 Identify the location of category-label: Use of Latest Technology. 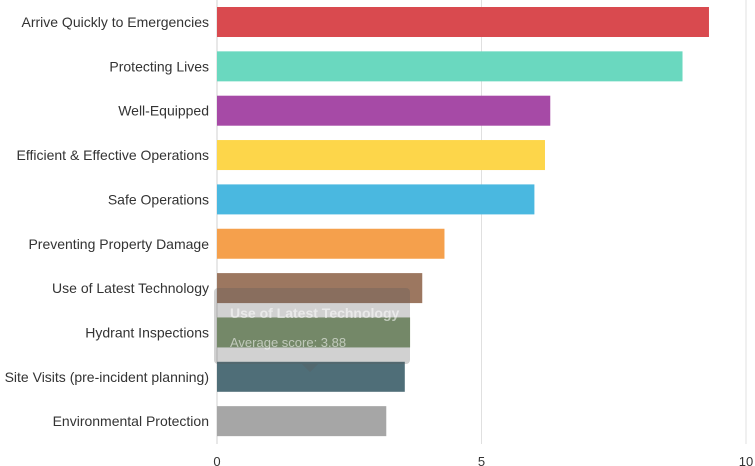
(130, 288).